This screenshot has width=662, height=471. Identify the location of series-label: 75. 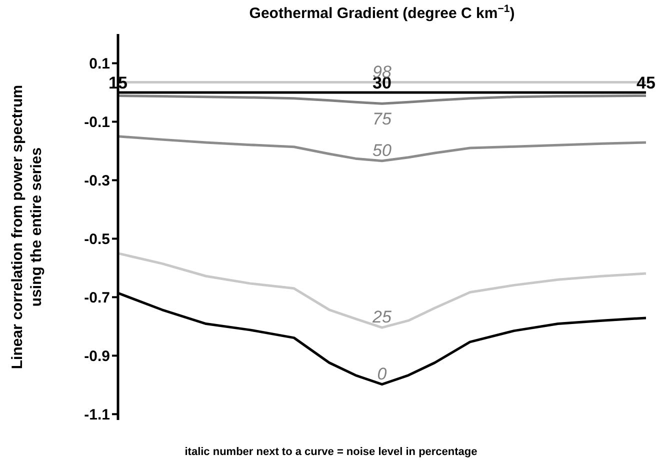
(382, 119).